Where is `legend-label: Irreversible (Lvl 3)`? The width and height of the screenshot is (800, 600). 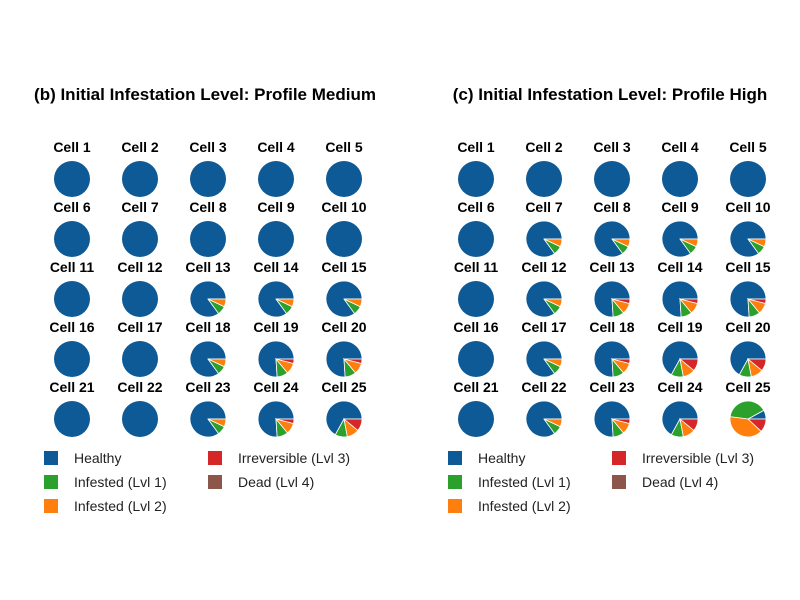 legend-label: Irreversible (Lvl 3) is located at coordinates (698, 458).